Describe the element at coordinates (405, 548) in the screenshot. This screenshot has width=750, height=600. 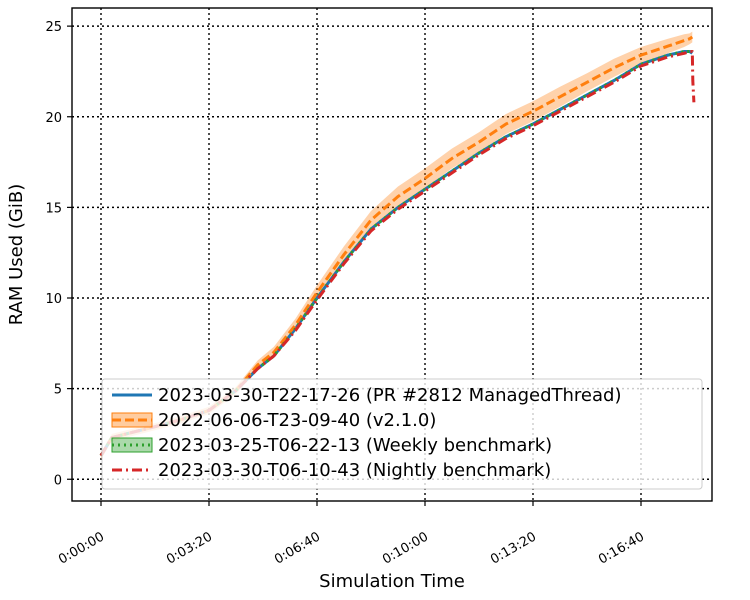
I see `x-tick-label: 0:10:00` at that location.